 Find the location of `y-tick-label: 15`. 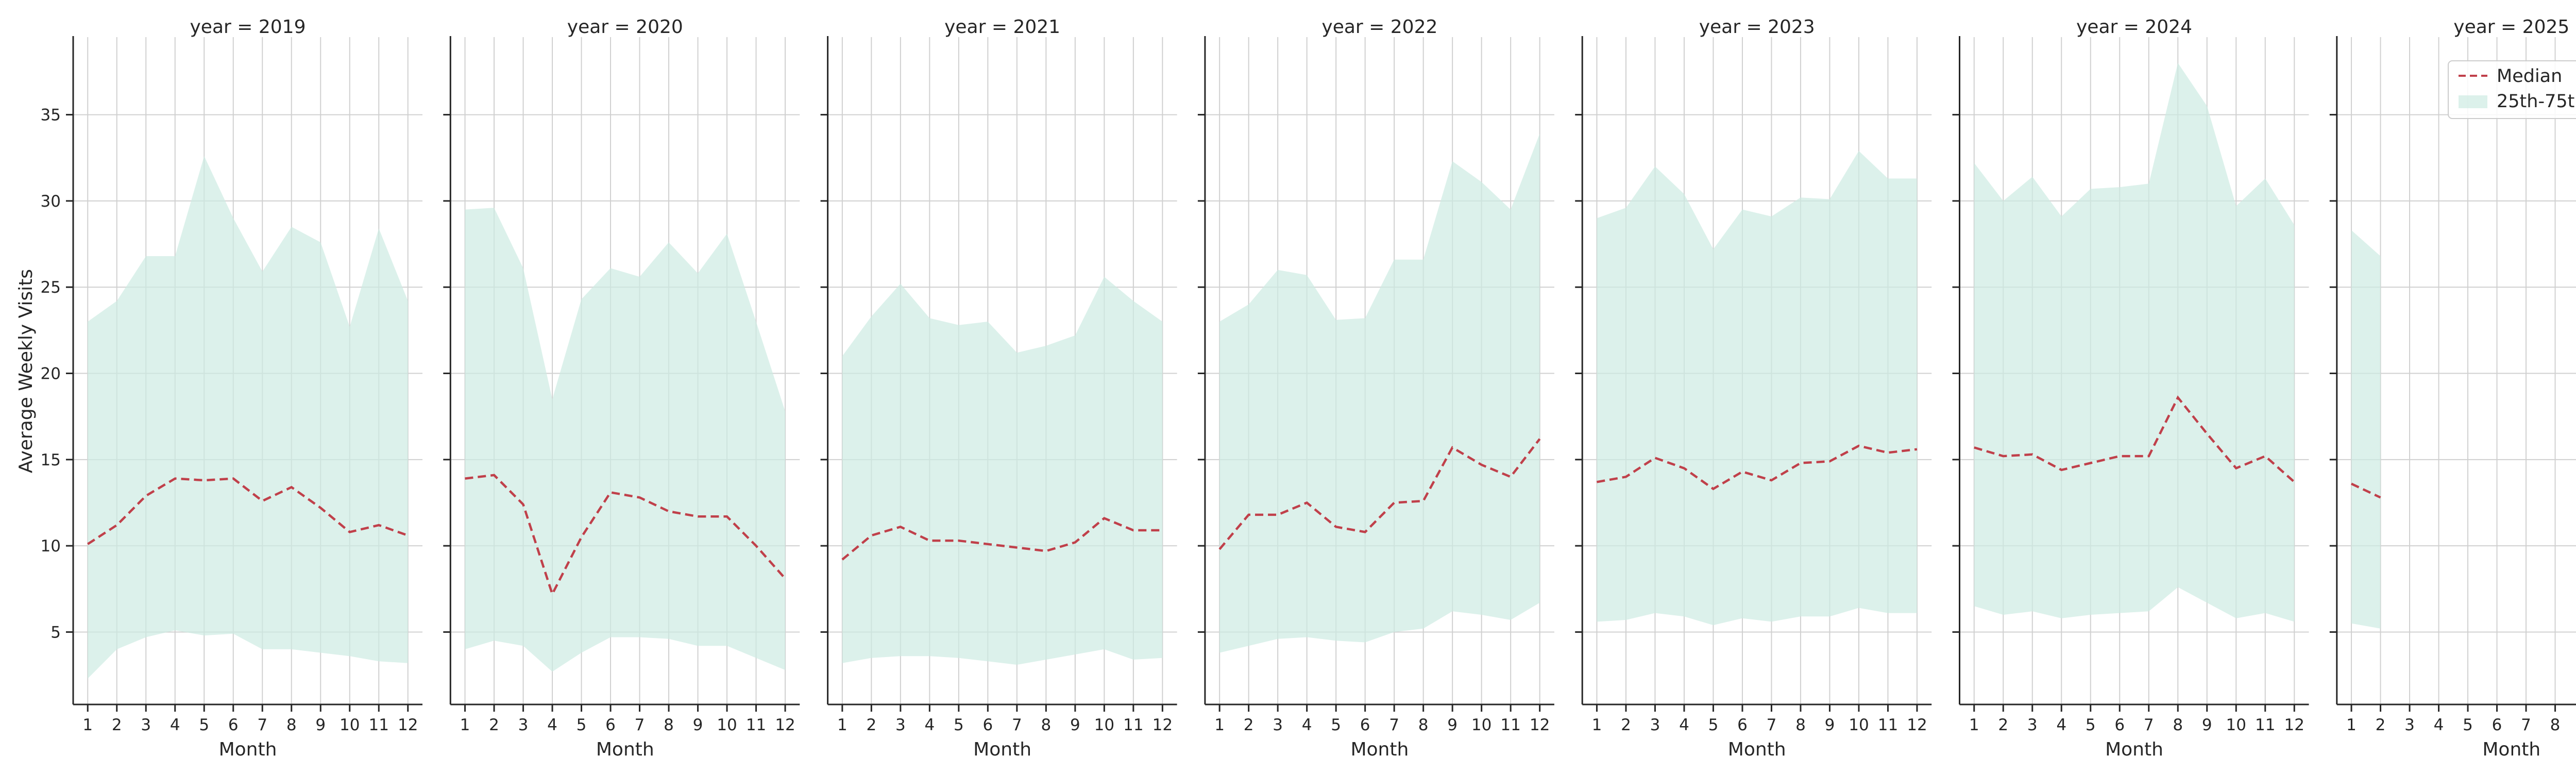

y-tick-label: 15 is located at coordinates (51, 460).